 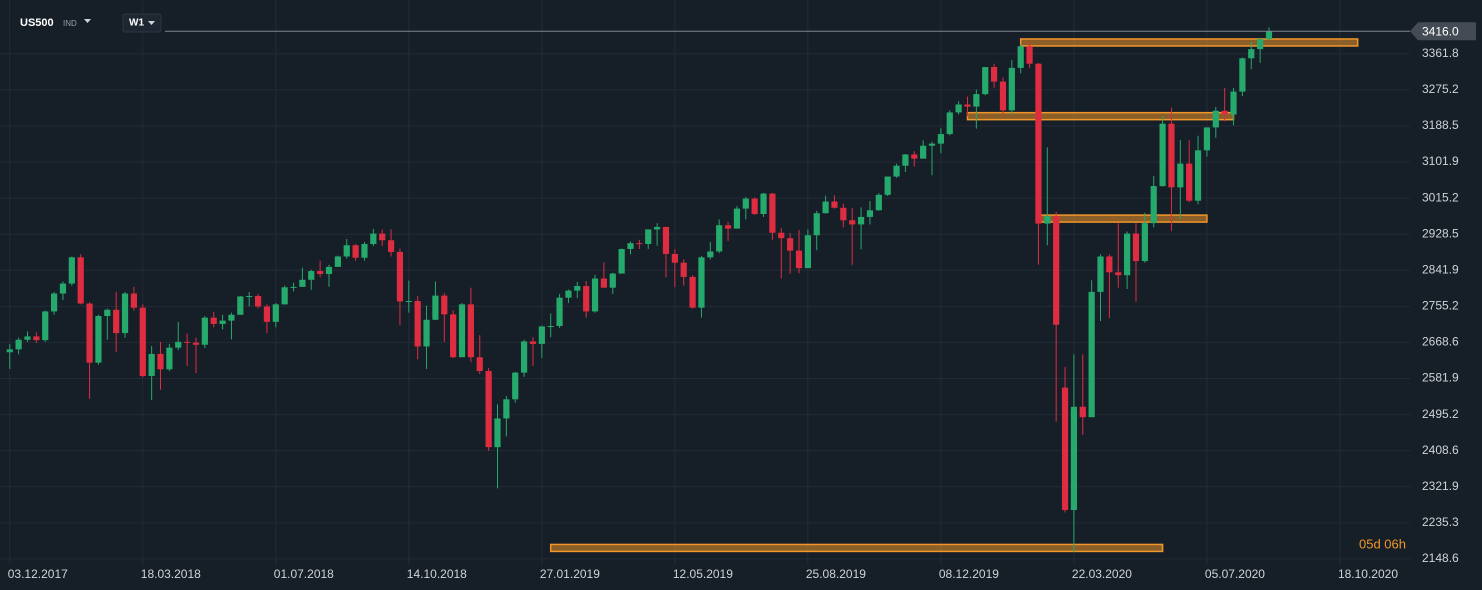 I want to click on y-tick-label: 3015.2, so click(x=1440, y=197).